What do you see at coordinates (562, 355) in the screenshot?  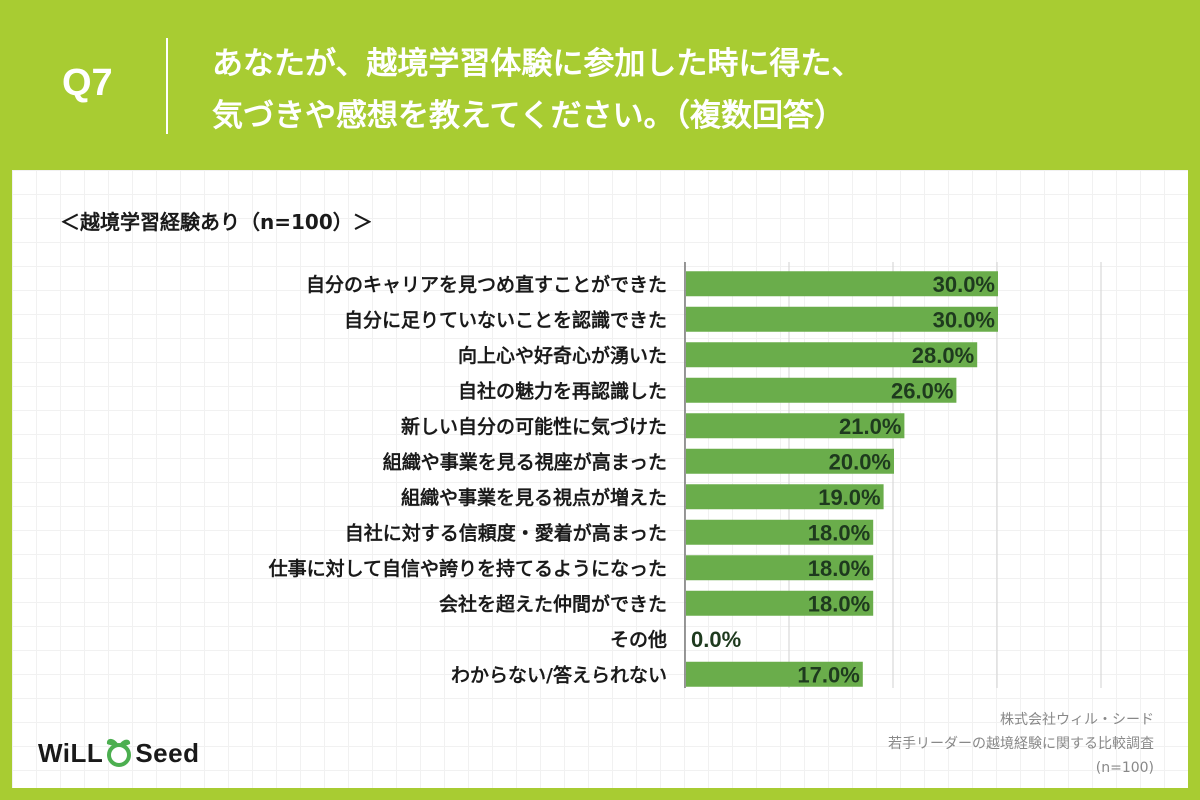 I see `category-label: 向上心や好奇心が湧いた` at bounding box center [562, 355].